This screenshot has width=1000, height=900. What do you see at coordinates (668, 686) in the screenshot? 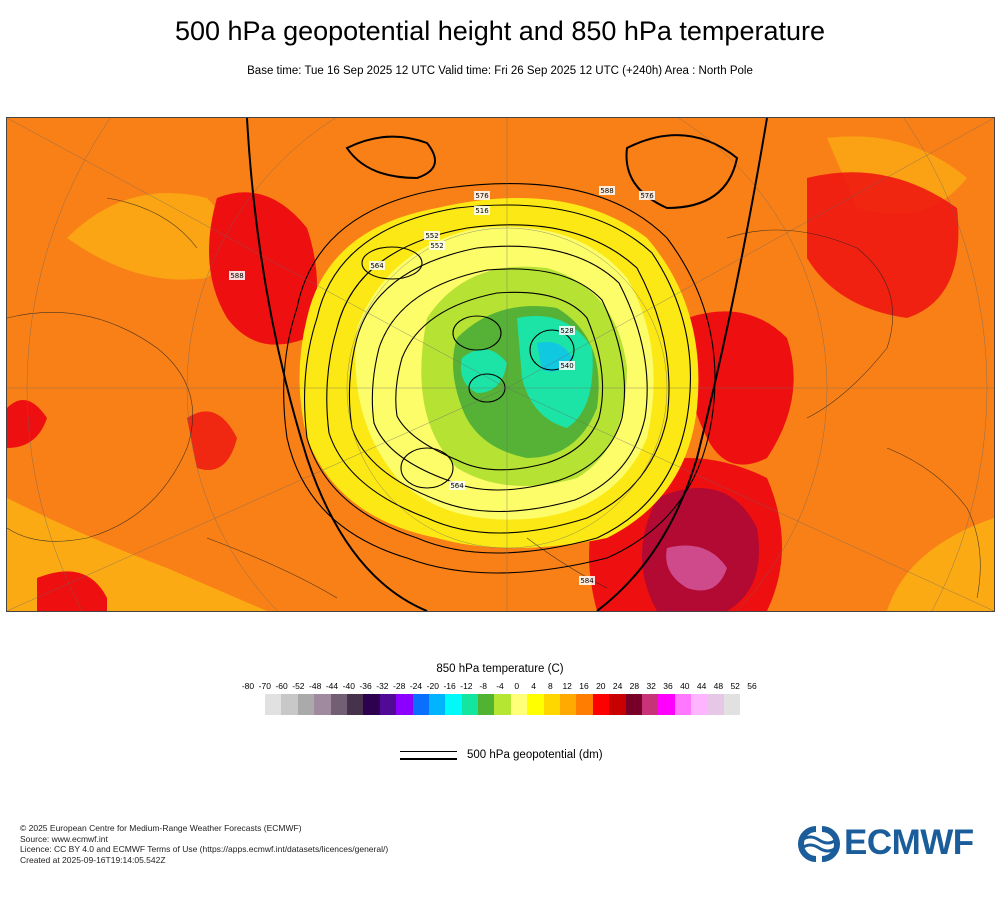
I see `colorbar-tick-label: 36` at bounding box center [668, 686].